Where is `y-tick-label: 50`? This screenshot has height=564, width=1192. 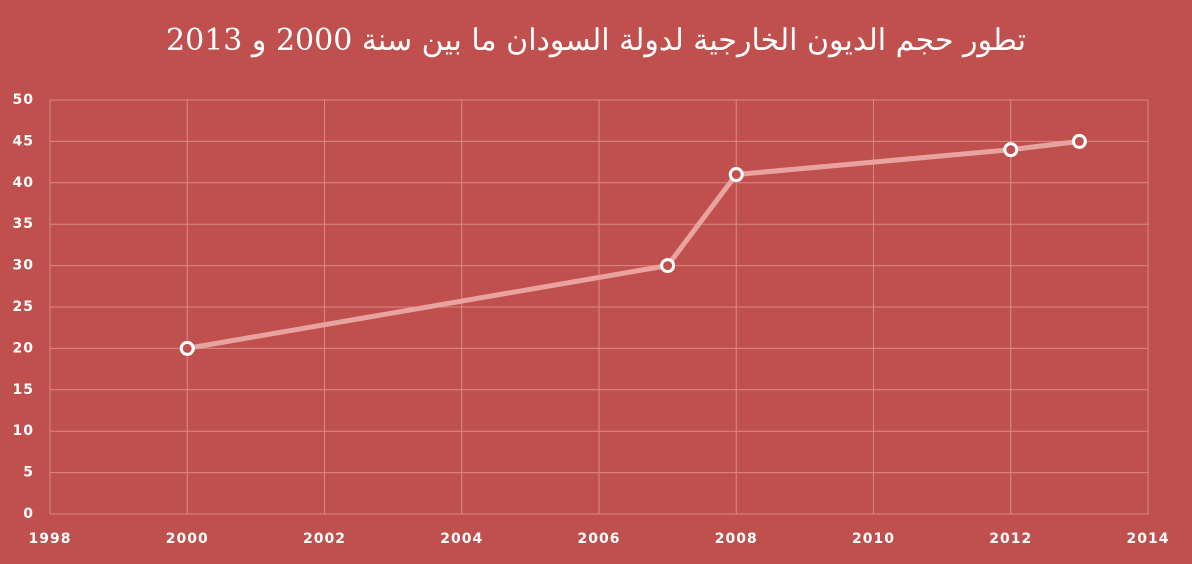 y-tick-label: 50 is located at coordinates (23, 100).